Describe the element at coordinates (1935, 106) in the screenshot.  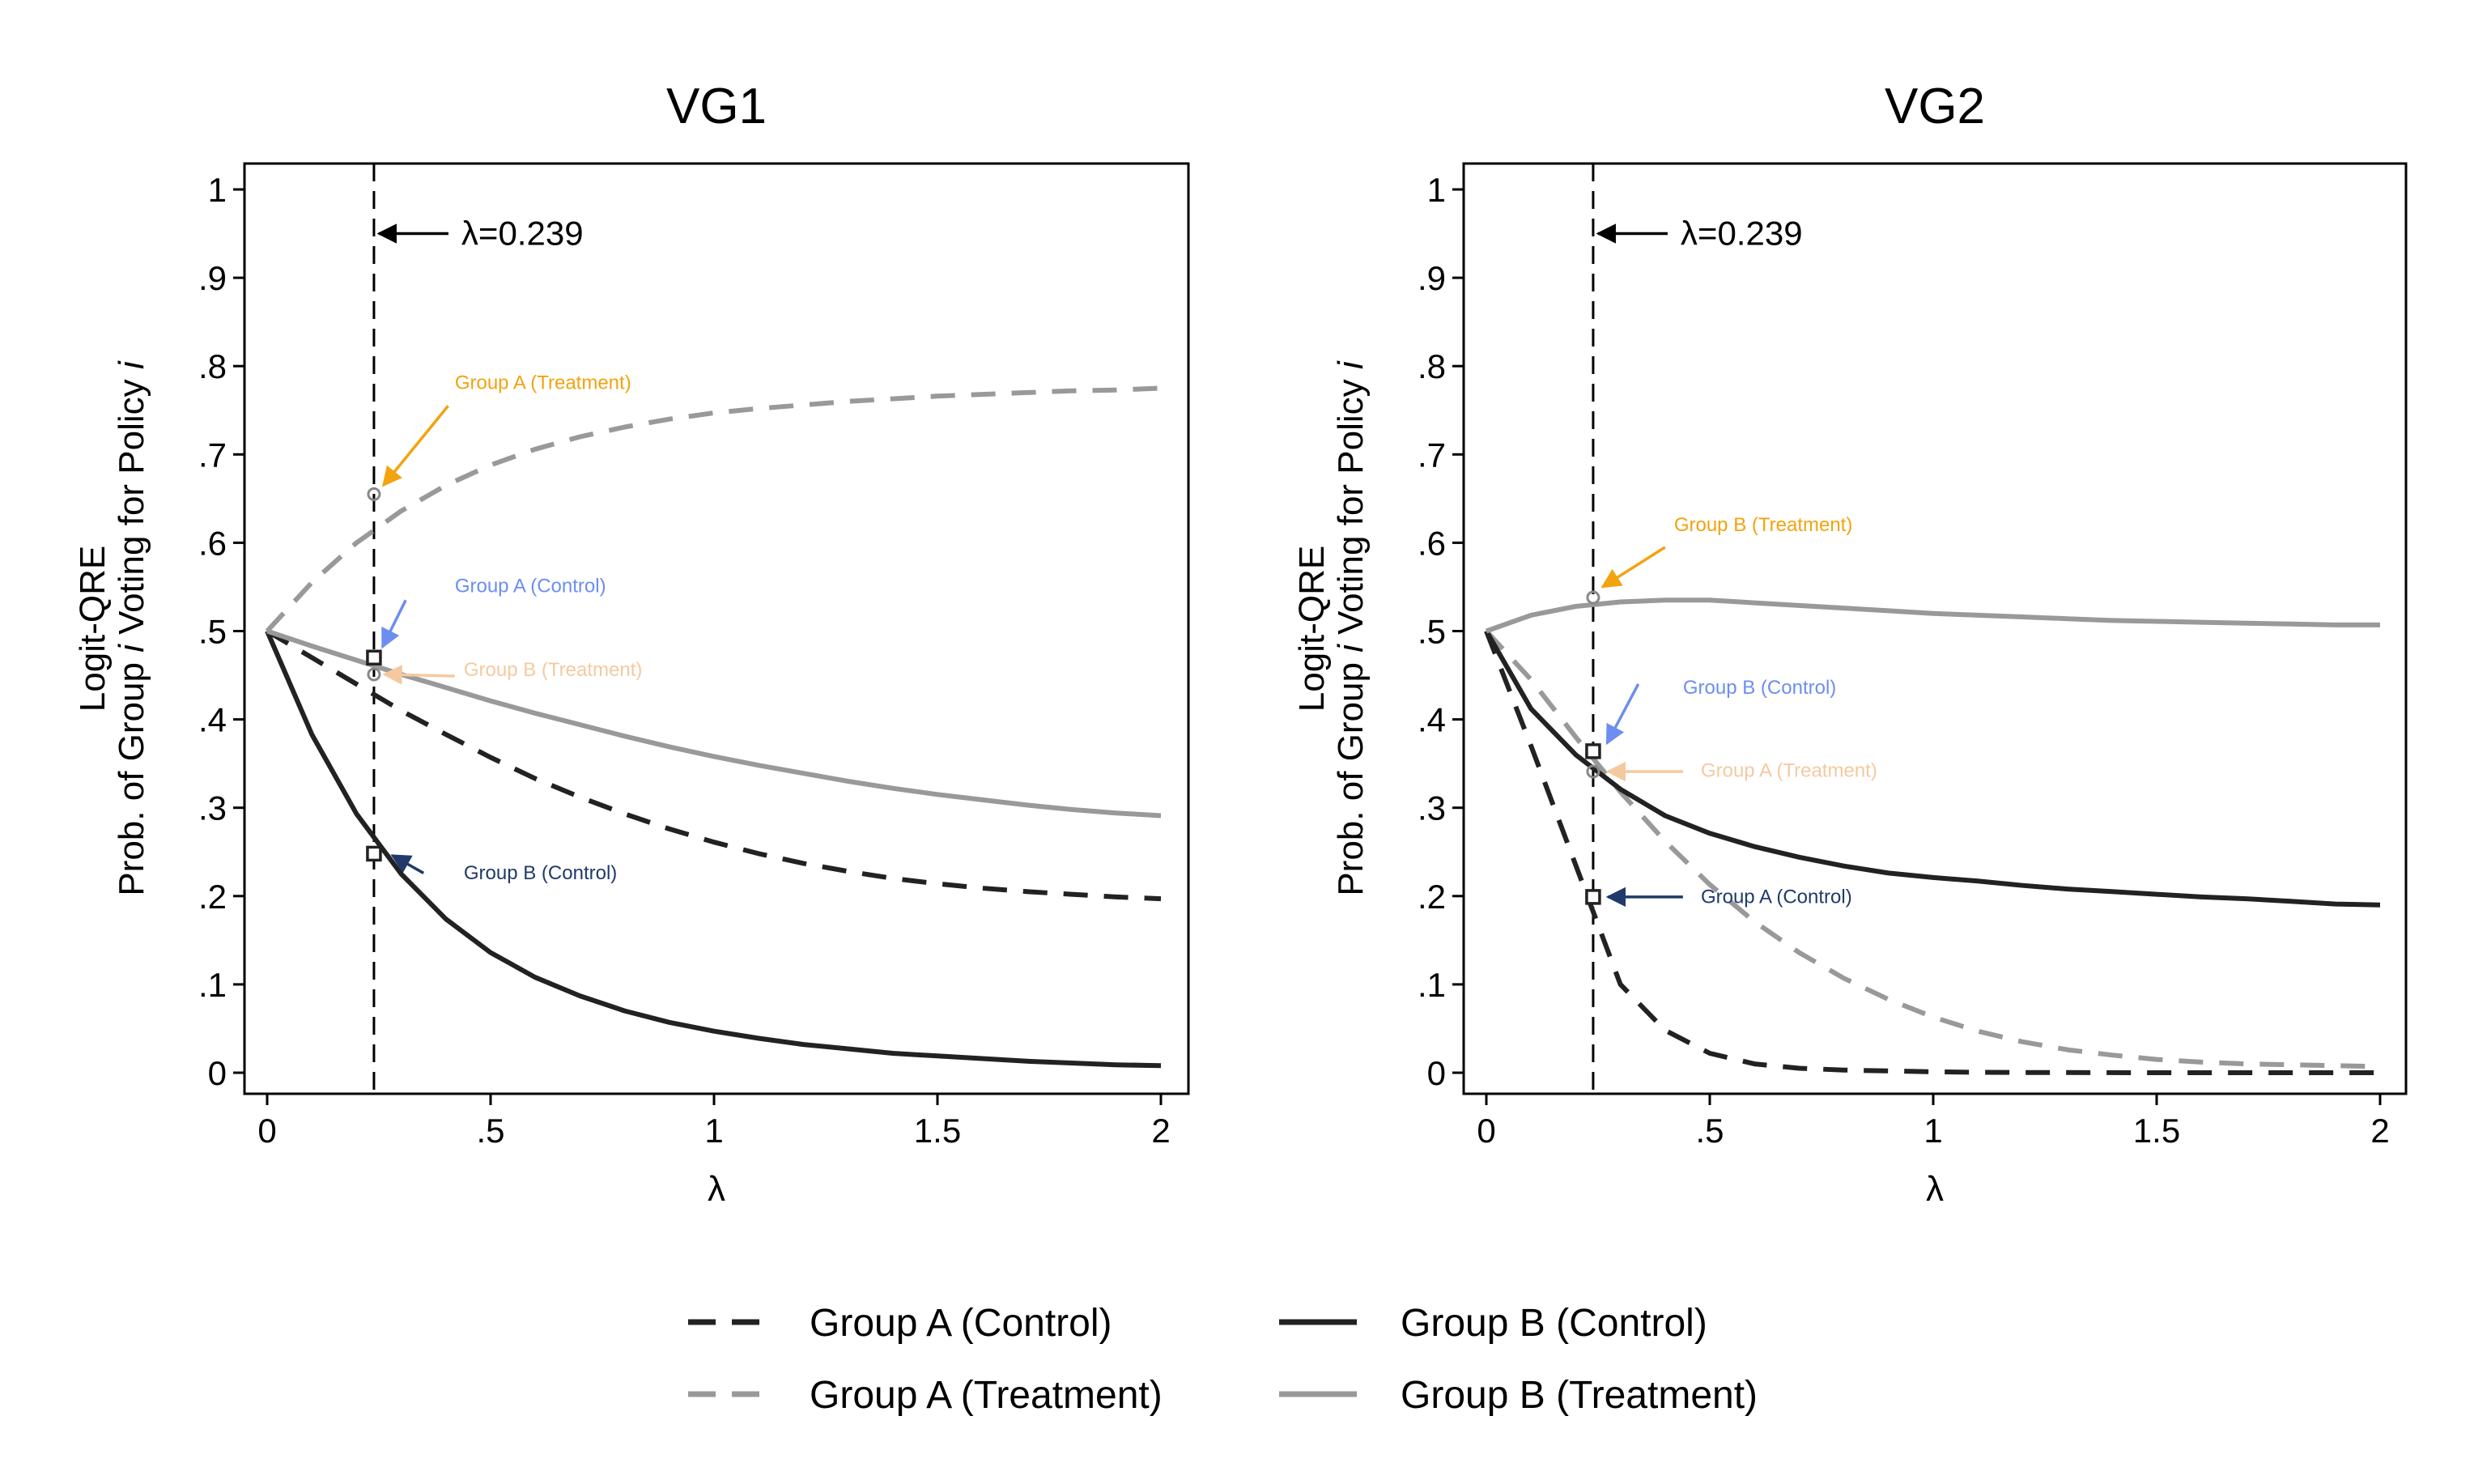
I see `panel-vg2-title: VG2` at that location.